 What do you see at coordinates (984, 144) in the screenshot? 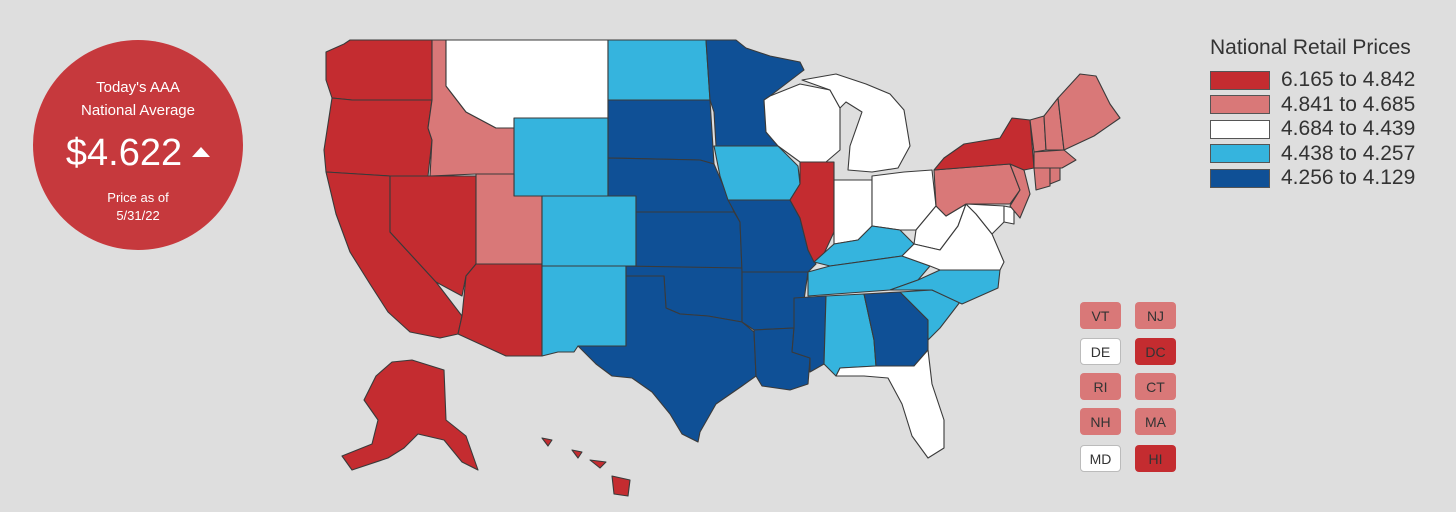
I see `state-ny` at bounding box center [984, 144].